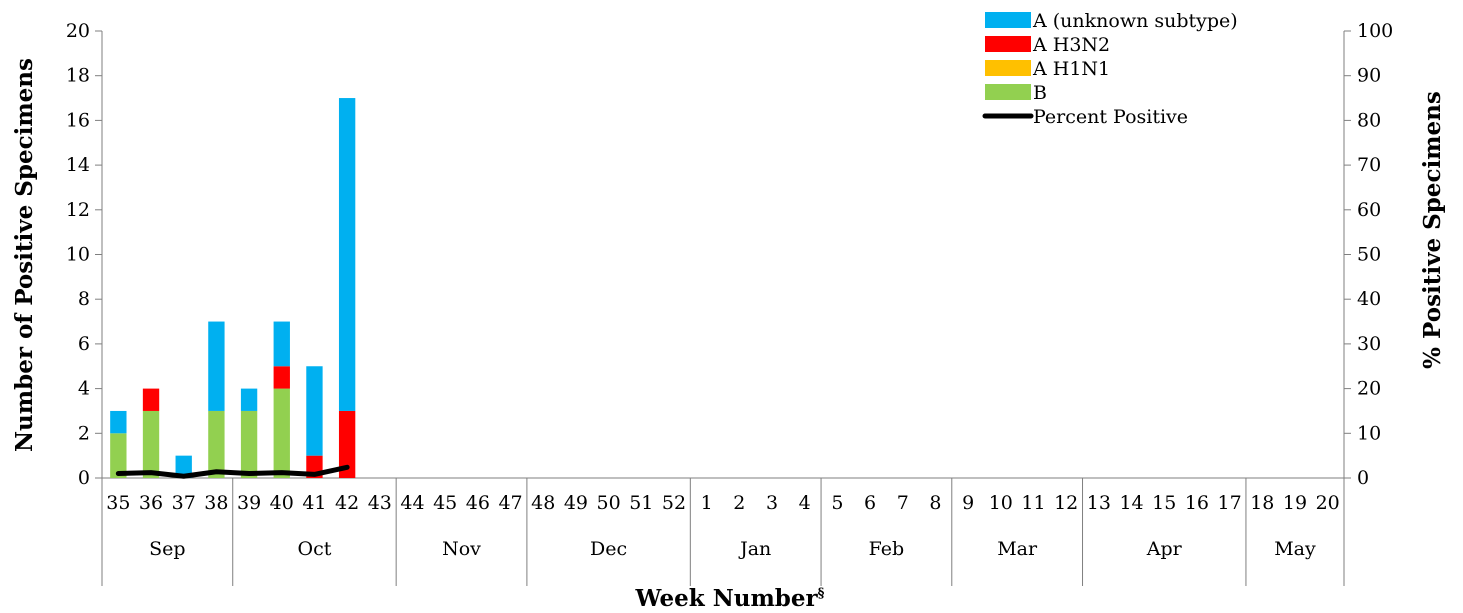  What do you see at coordinates (968, 503) in the screenshot?
I see `x-tick-label: 9` at bounding box center [968, 503].